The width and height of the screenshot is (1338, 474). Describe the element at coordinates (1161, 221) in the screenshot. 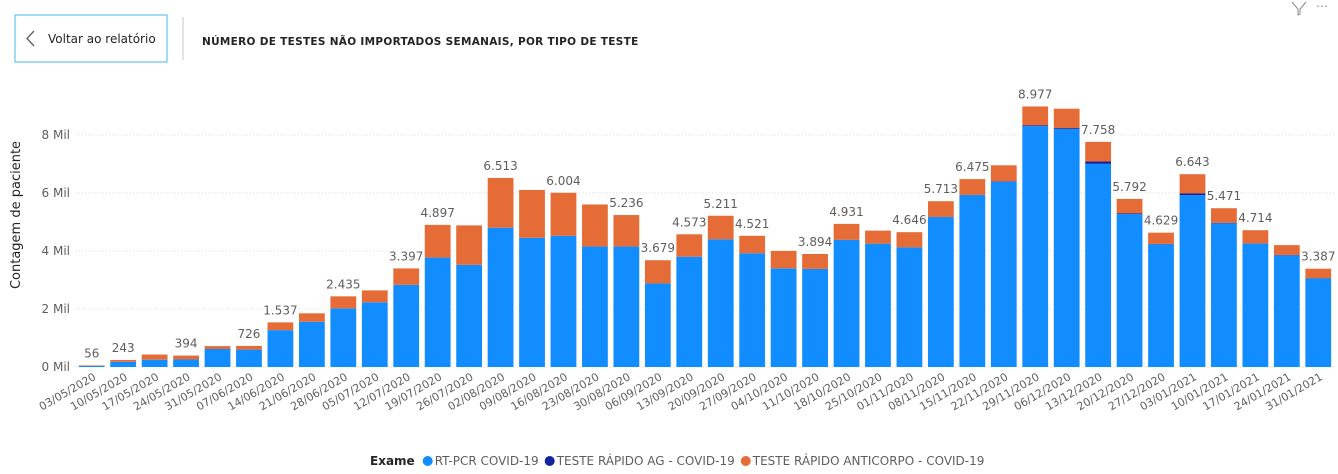

I see `total-label: 4.629` at that location.